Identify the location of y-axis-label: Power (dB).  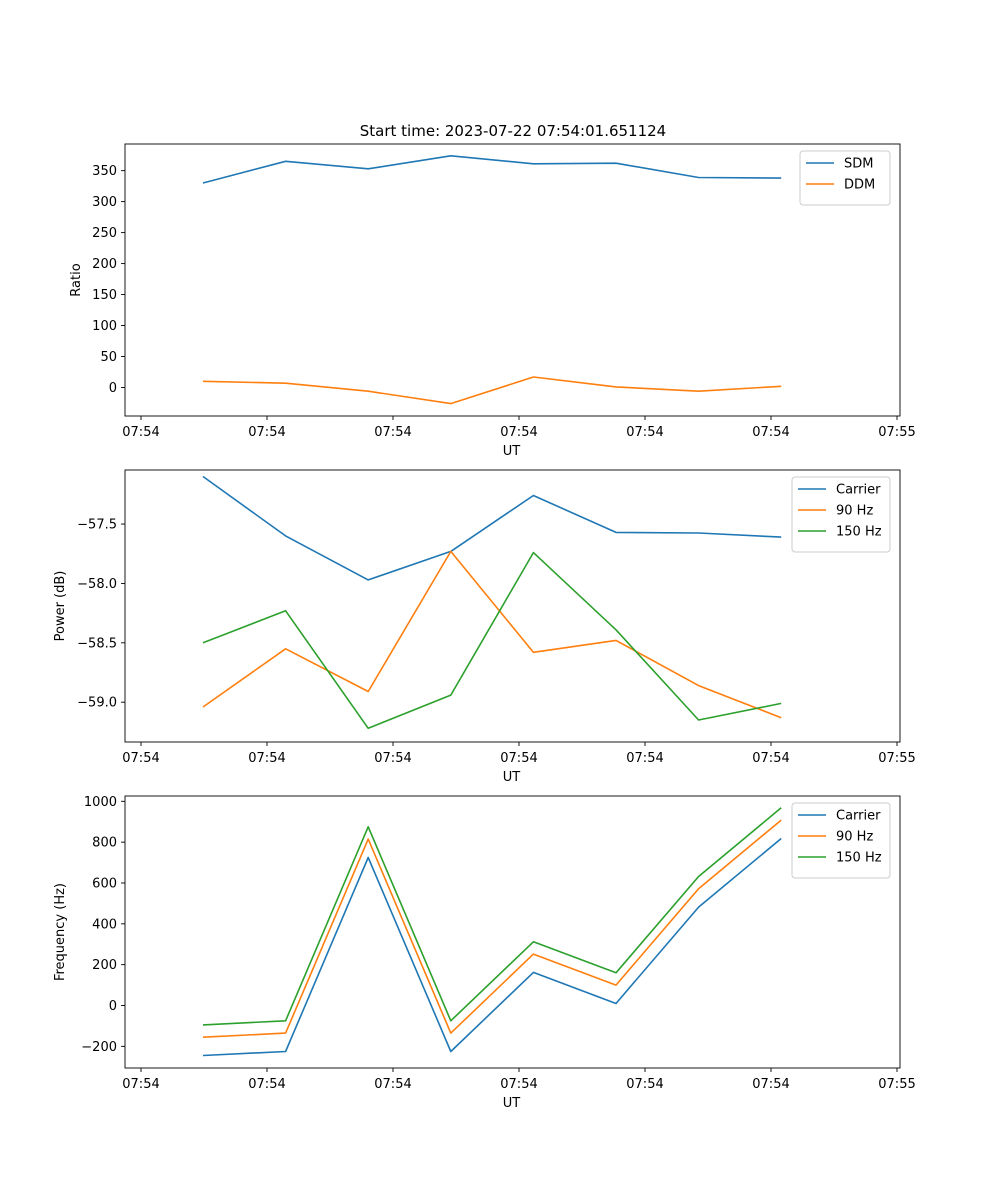
(60, 606).